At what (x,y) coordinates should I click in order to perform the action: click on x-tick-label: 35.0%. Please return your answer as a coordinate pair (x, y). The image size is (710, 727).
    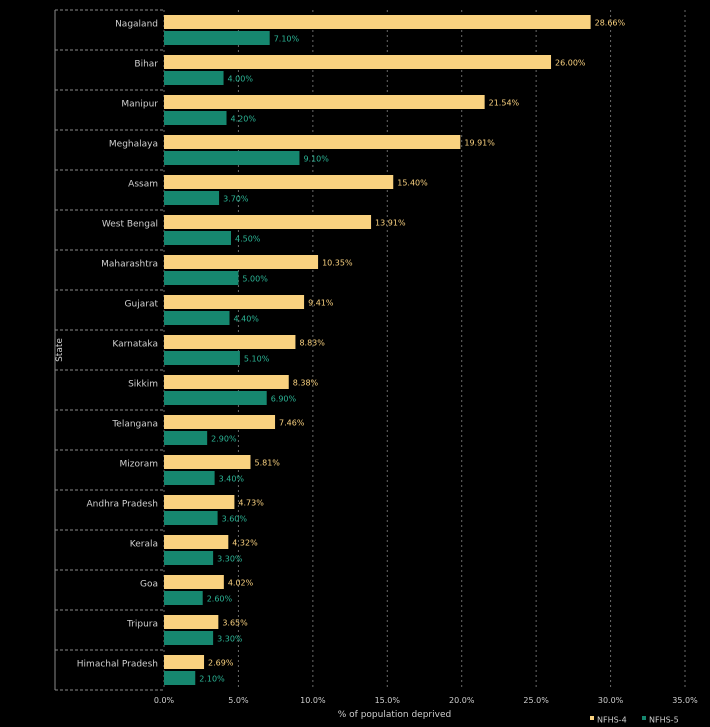
    Looking at the image, I should click on (685, 700).